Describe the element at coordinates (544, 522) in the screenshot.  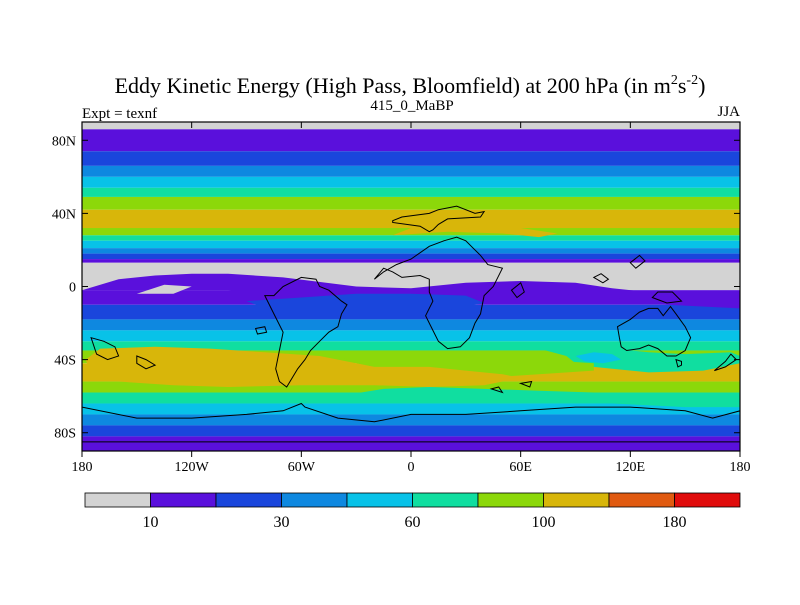
I see `colorbar-label-3: 100` at that location.